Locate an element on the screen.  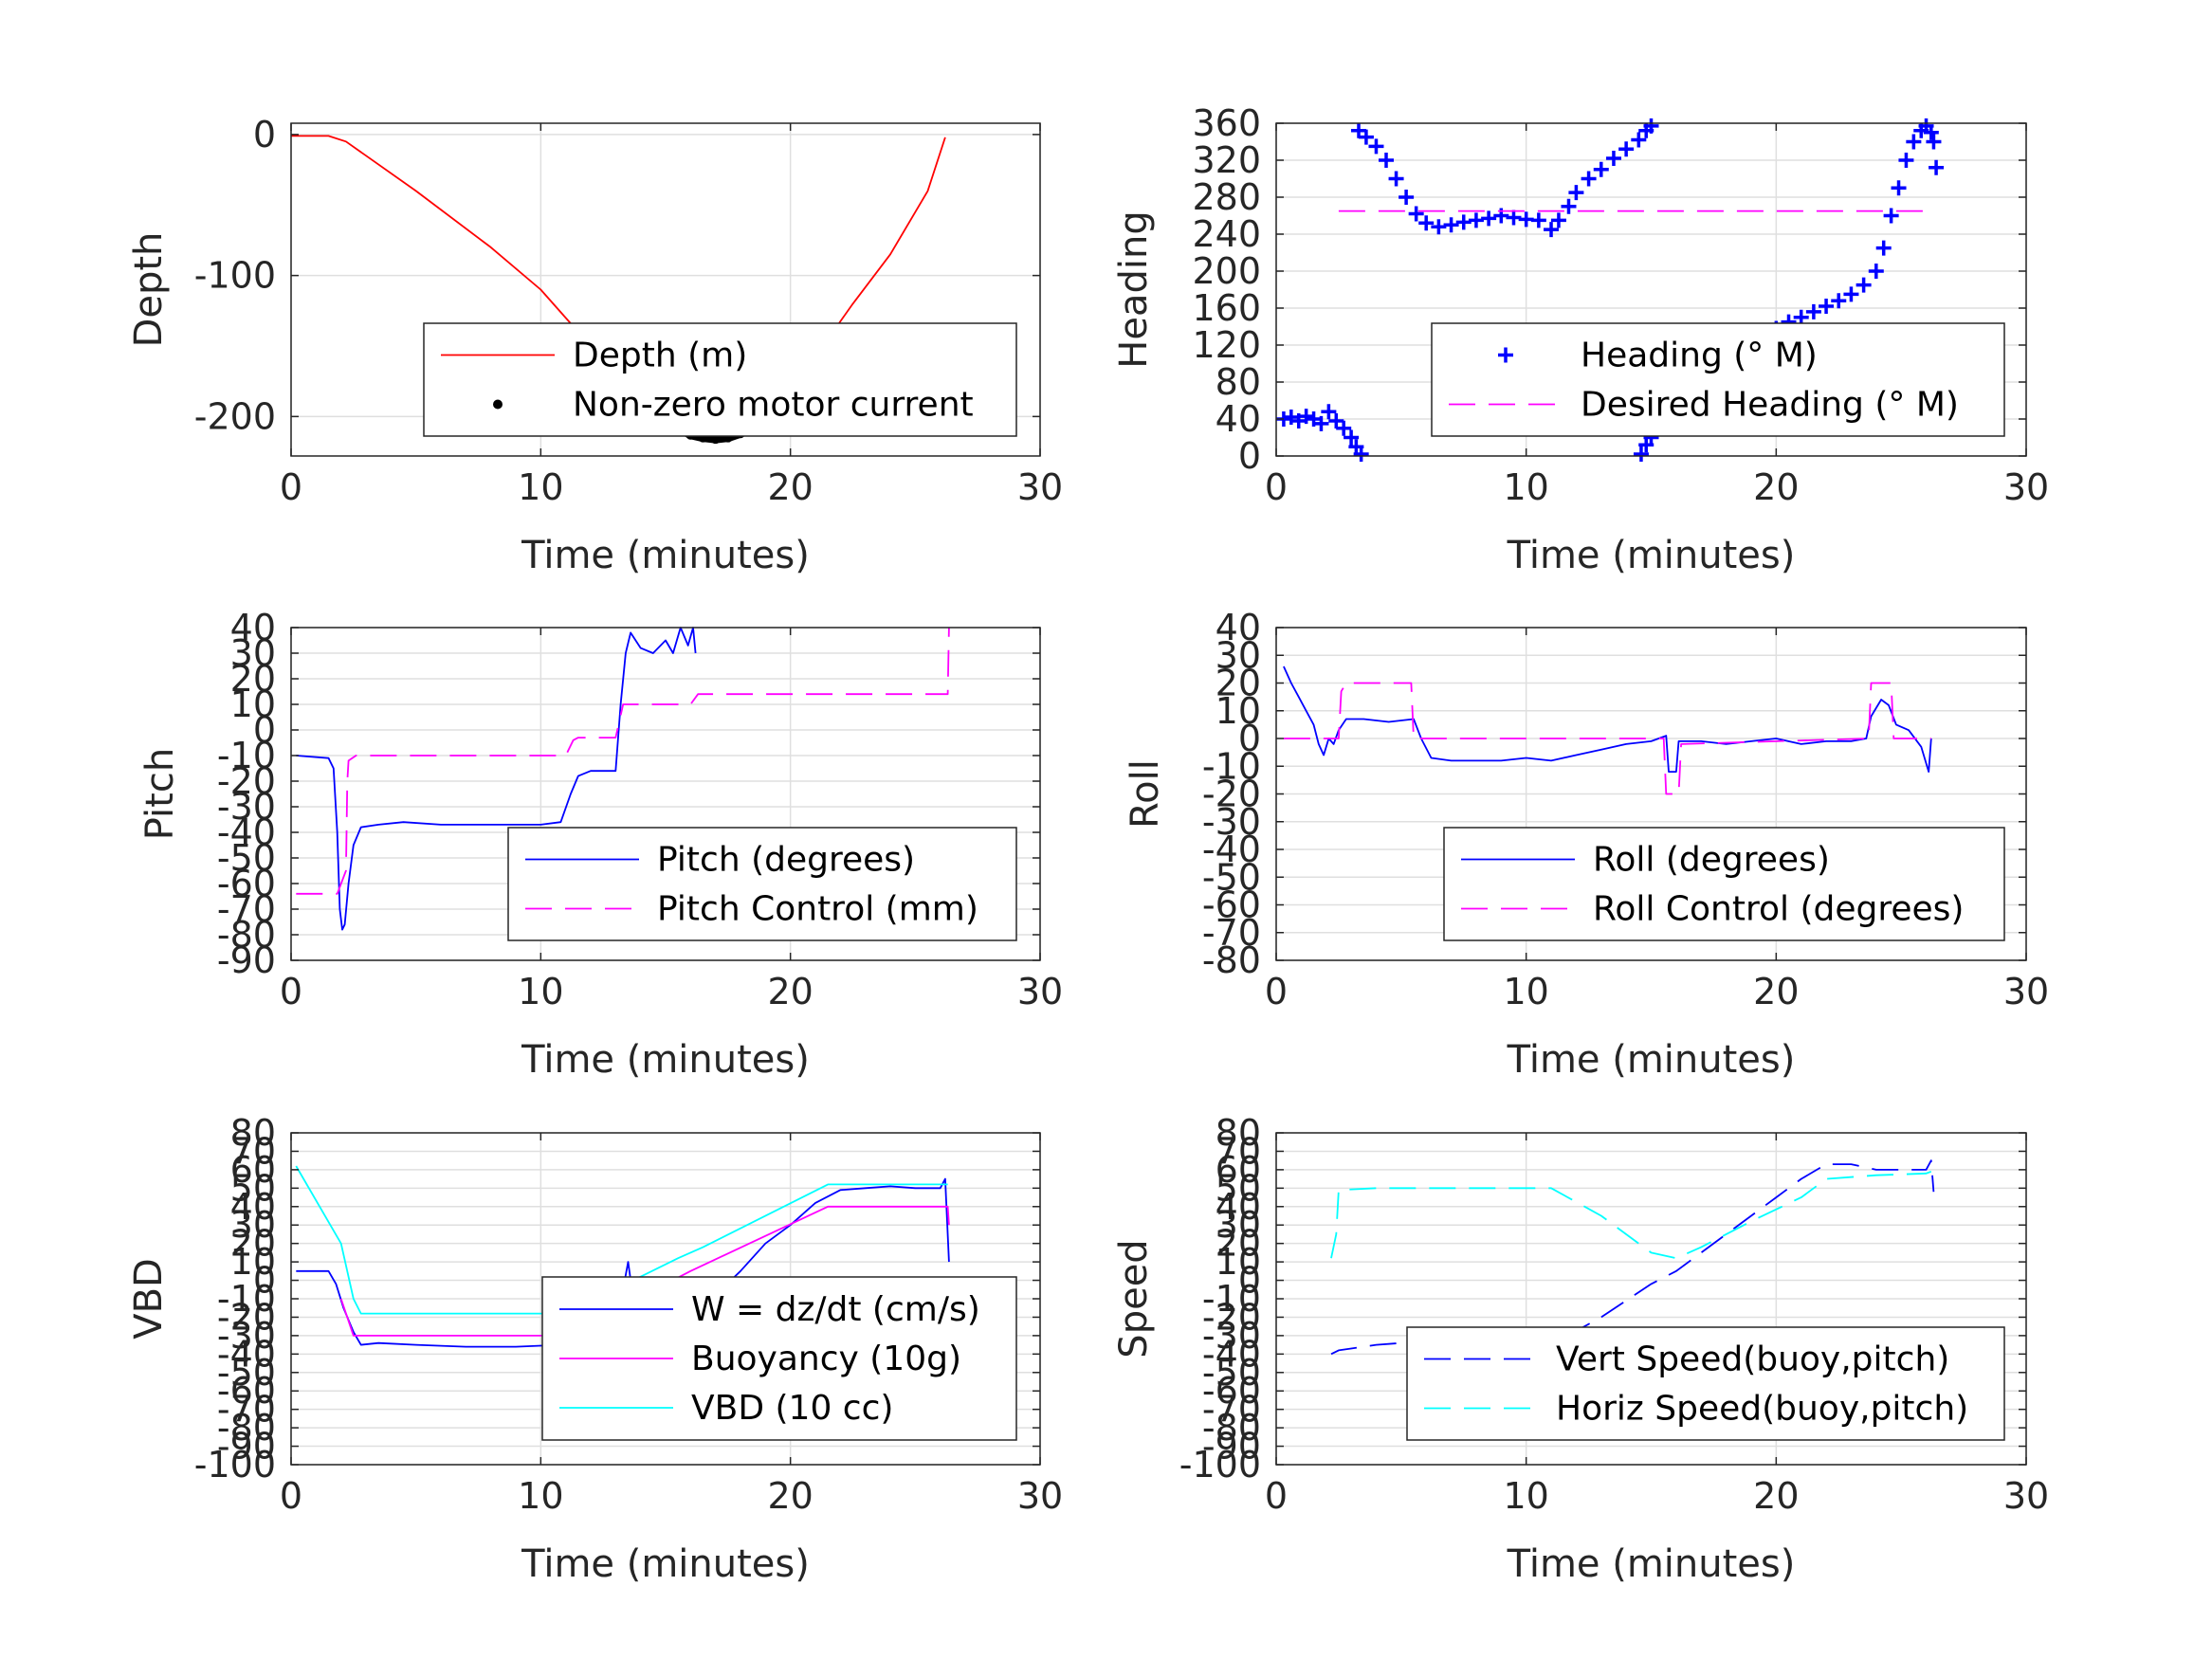
roll-legend: Roll (degrees) Roll Control (degrees) is located at coordinates (1724, 884).